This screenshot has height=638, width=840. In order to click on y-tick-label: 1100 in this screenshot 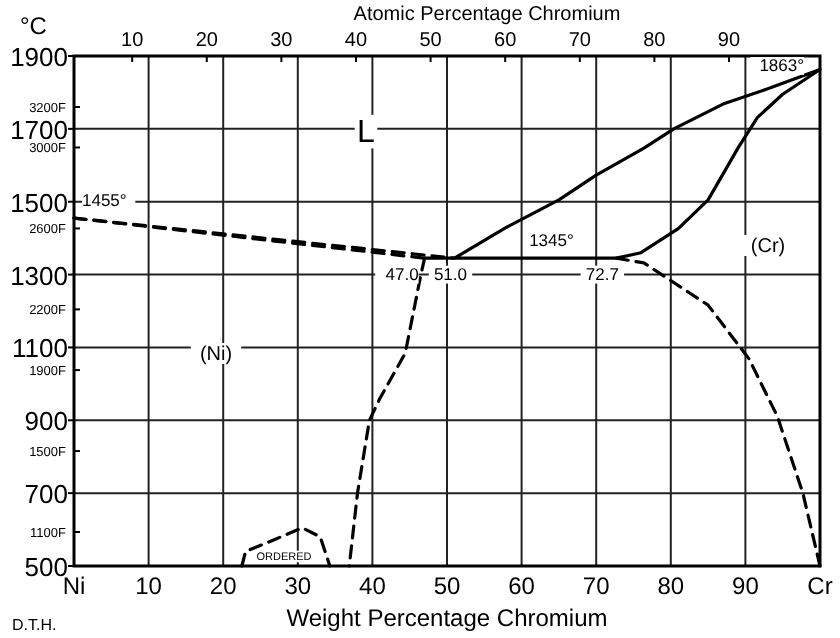, I will do `click(40, 348)`.